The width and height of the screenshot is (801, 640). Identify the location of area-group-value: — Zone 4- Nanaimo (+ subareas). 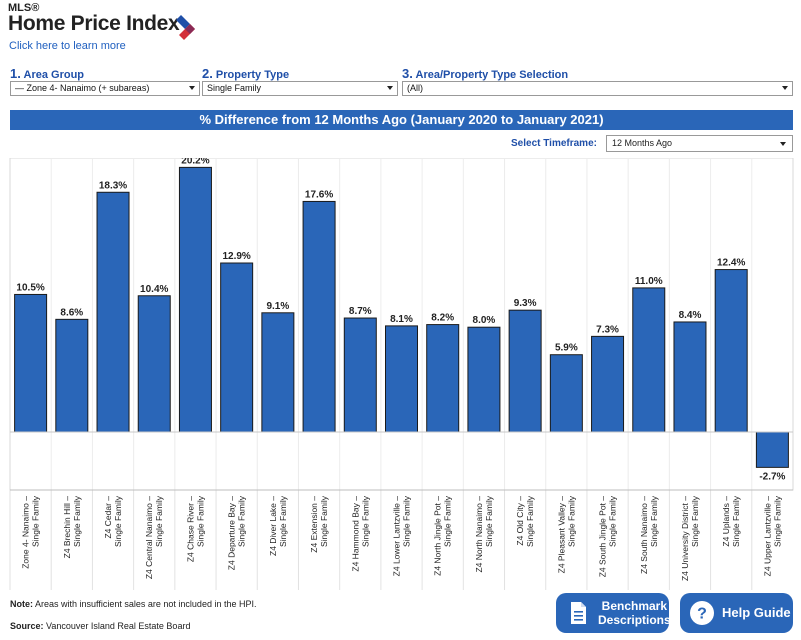
(82, 88).